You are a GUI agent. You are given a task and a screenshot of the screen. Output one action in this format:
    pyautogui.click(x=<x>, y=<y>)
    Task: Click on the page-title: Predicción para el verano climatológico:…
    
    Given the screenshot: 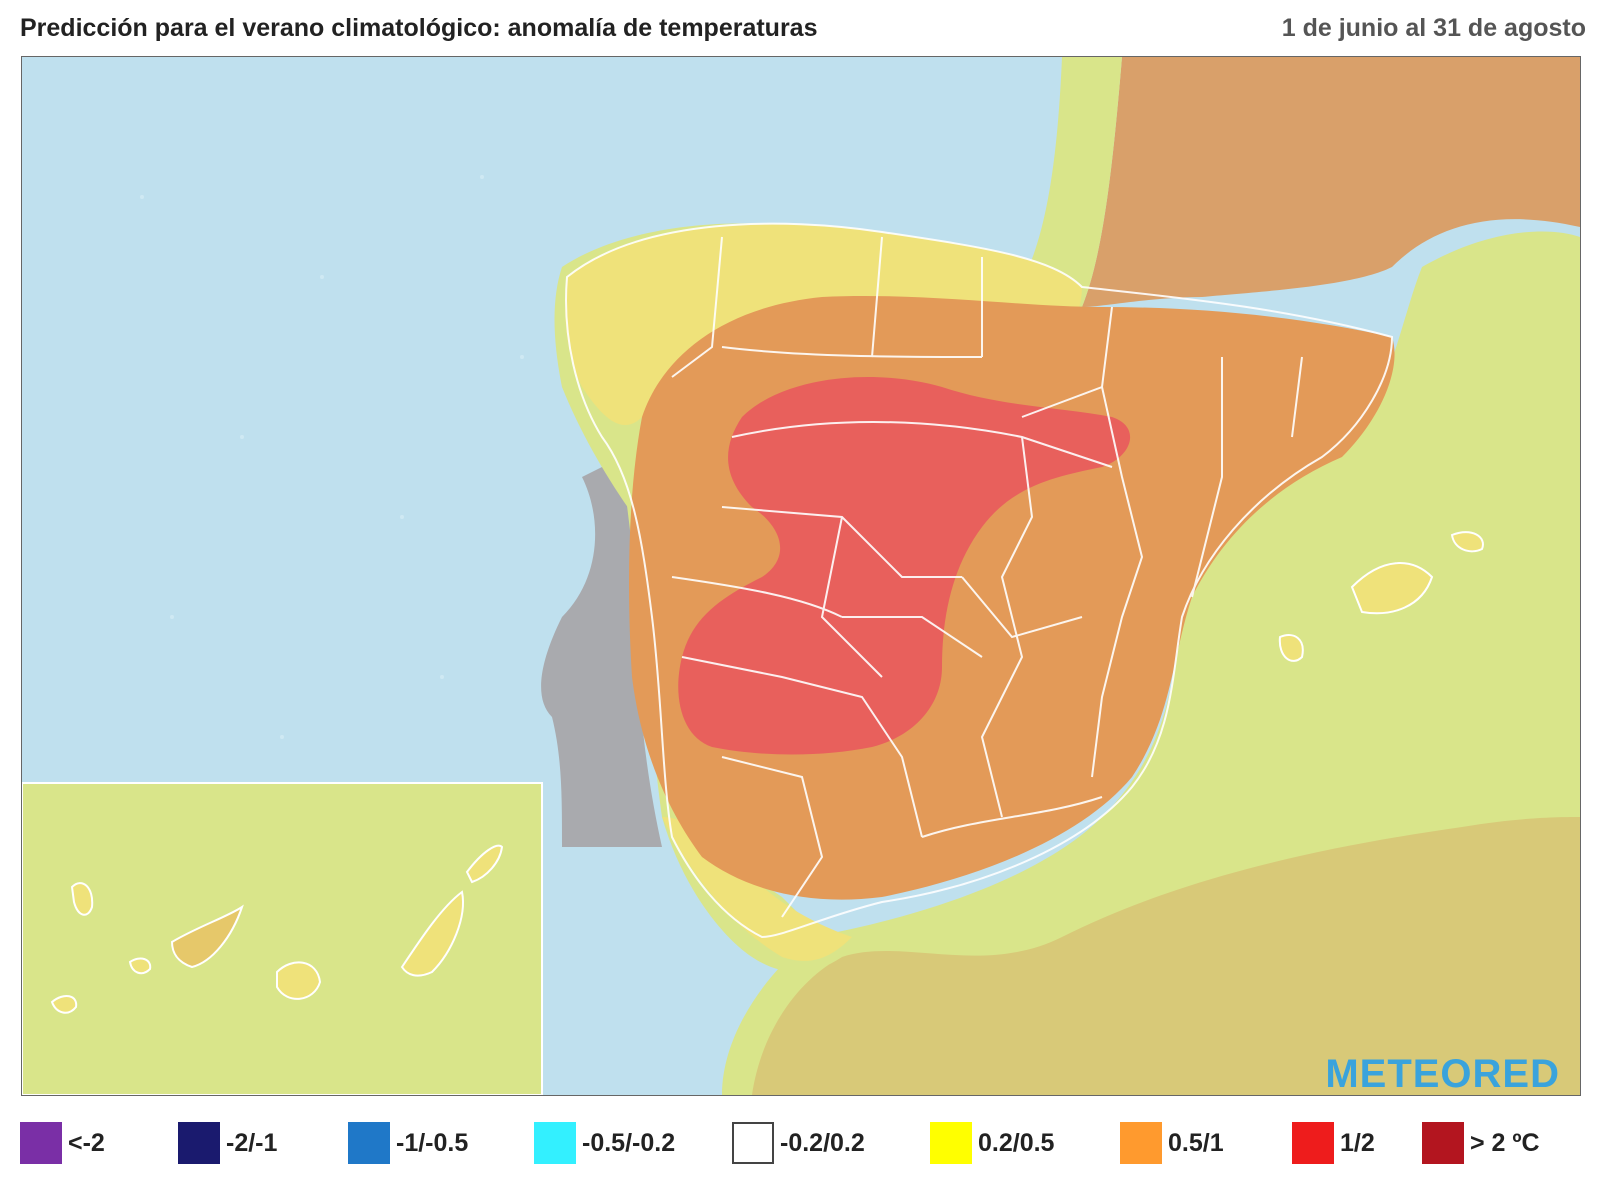 What is the action you would take?
    pyautogui.click(x=419, y=28)
    